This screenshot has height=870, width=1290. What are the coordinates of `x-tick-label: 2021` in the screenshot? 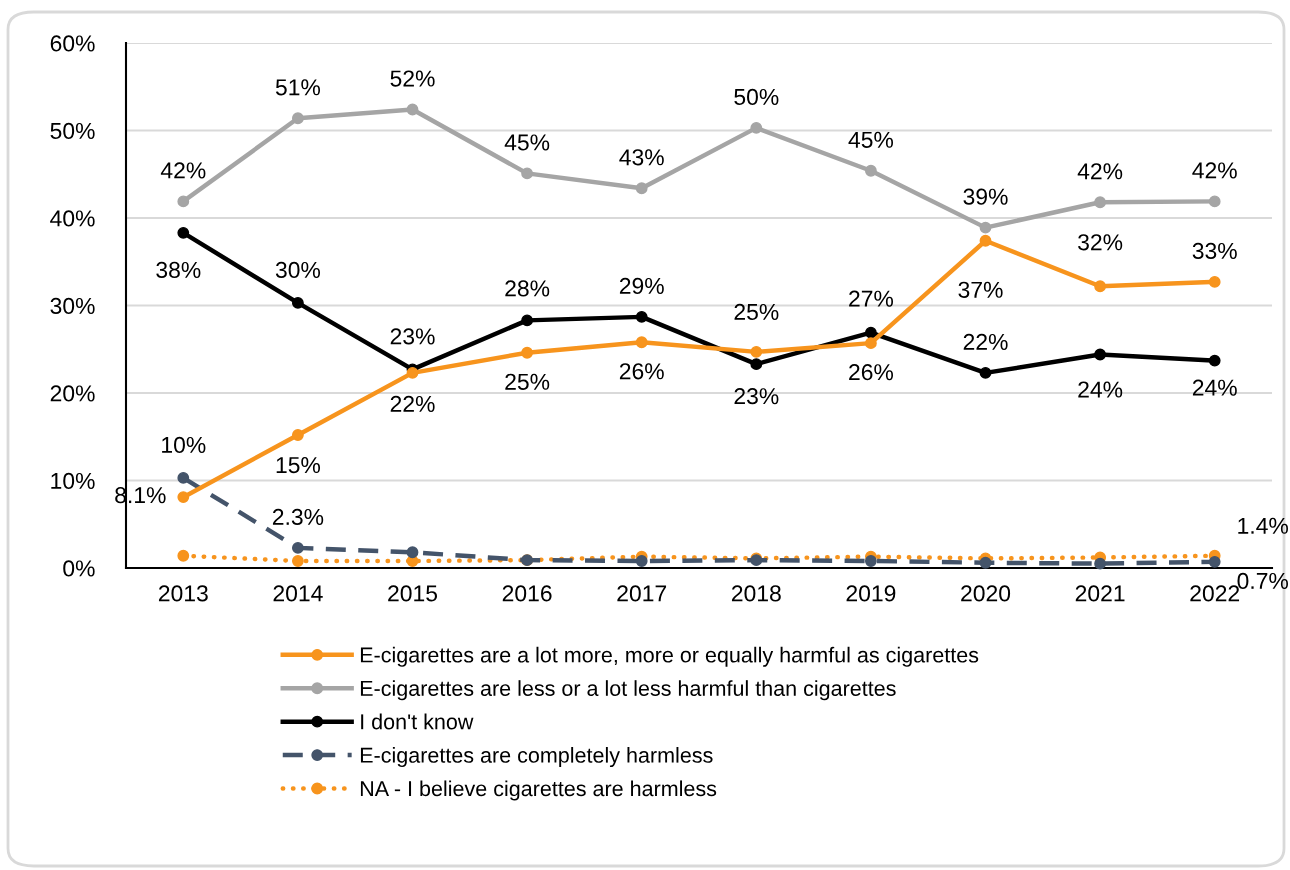 It's located at (1100, 593).